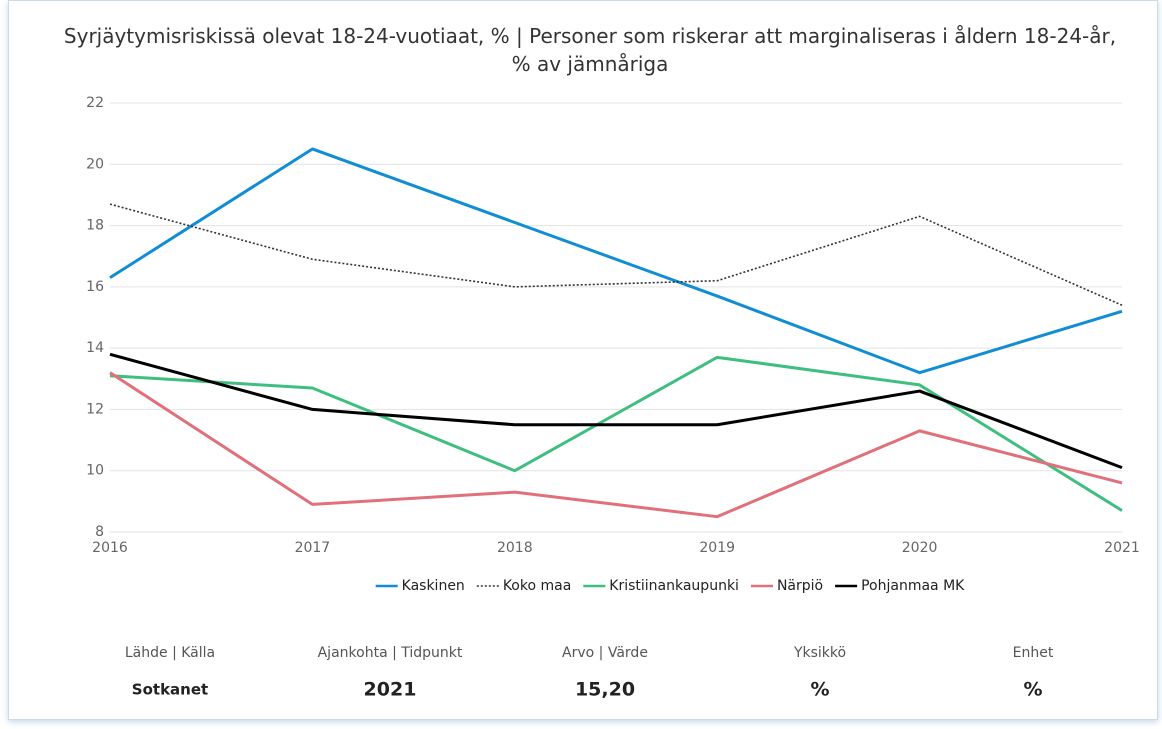 This screenshot has height=729, width=1162. Describe the element at coordinates (95, 226) in the screenshot. I see `y-tick-label: 18` at that location.